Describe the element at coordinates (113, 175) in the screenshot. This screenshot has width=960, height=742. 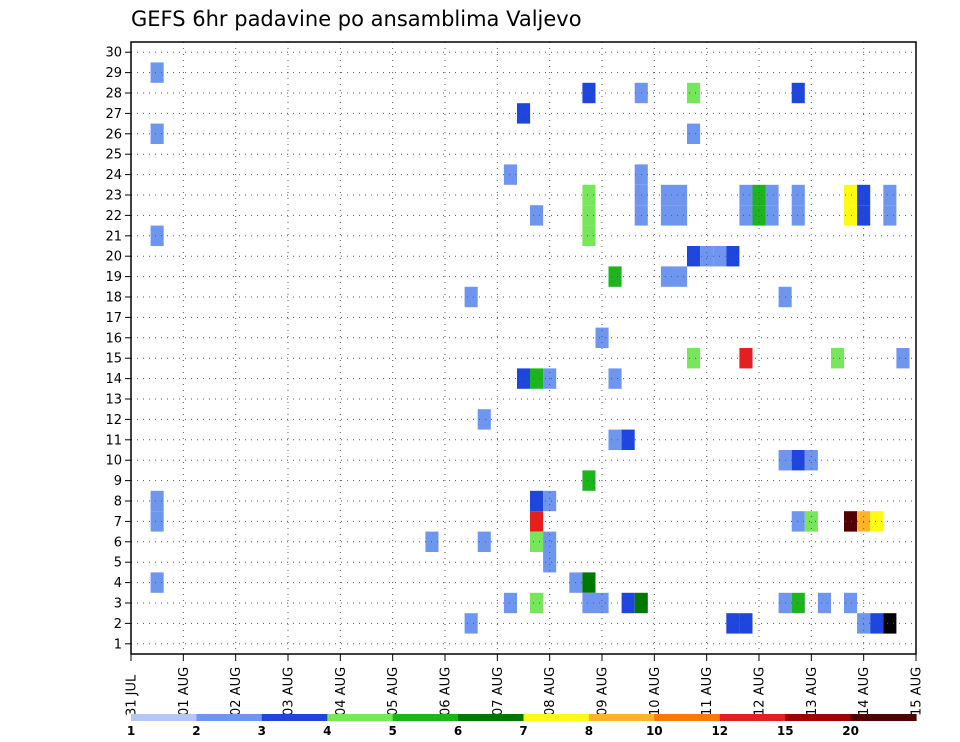
I see `y-tick-label: 24` at that location.